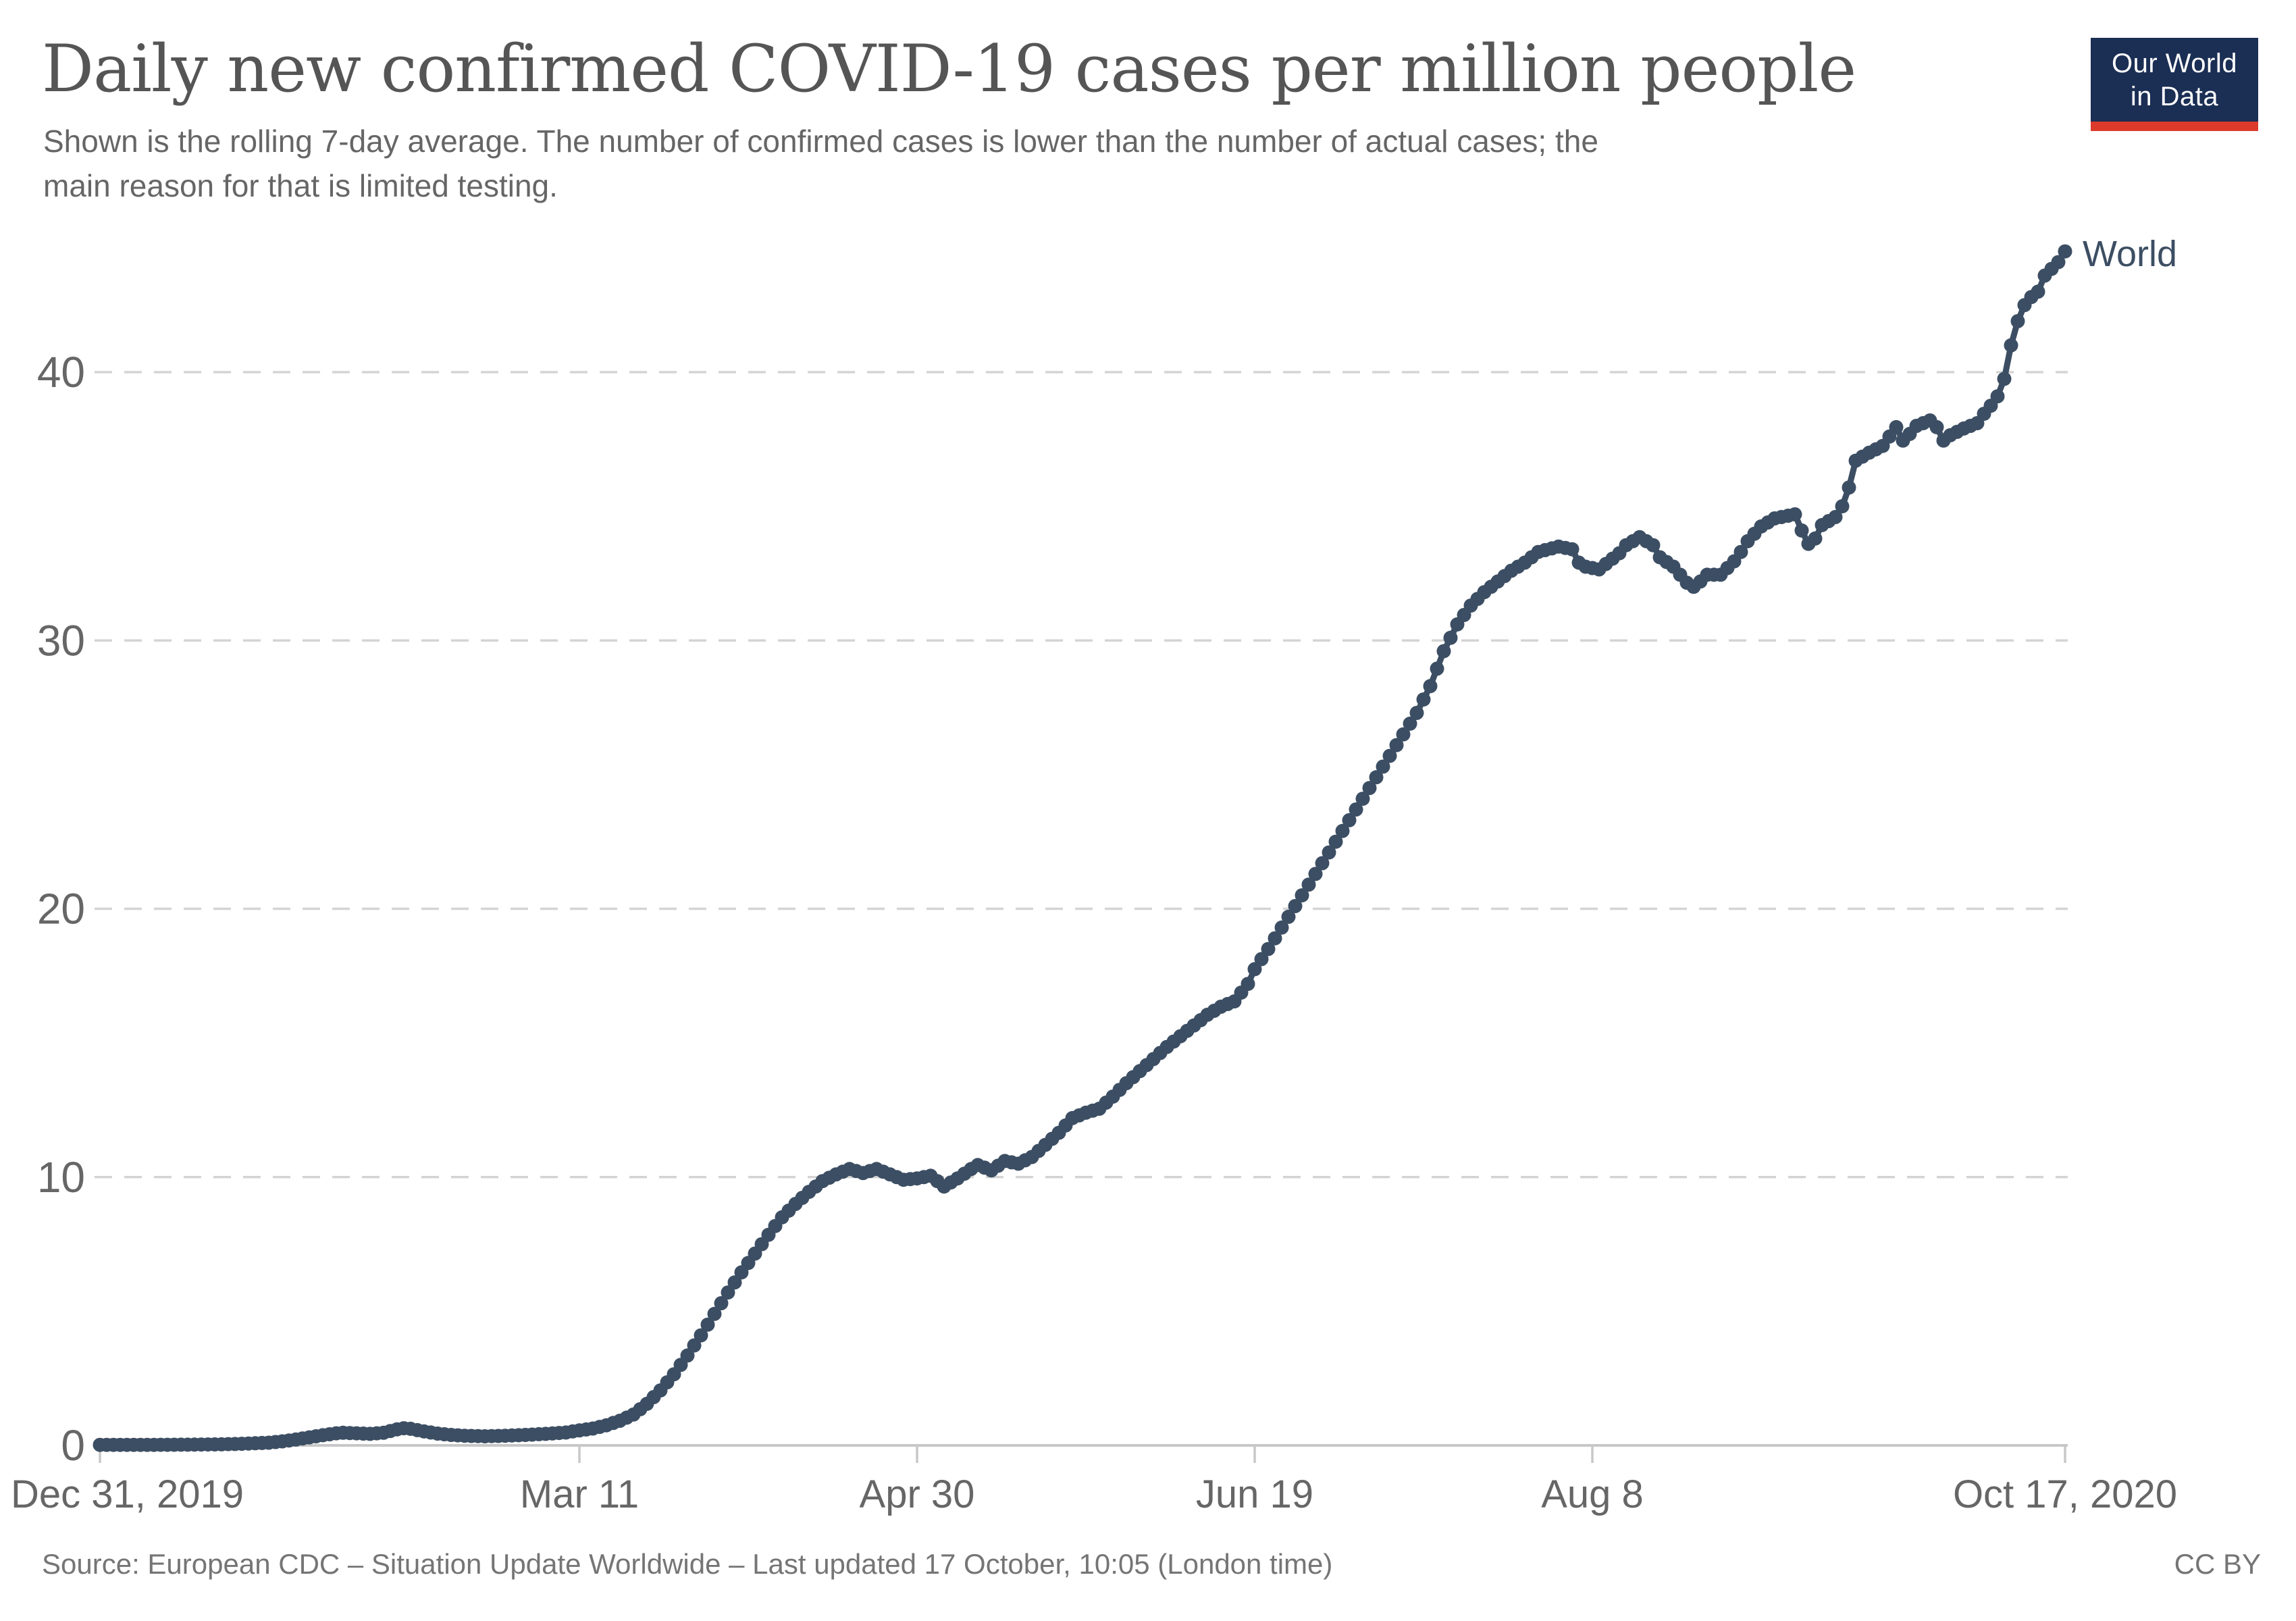 The image size is (2296, 1621). Describe the element at coordinates (2174, 63) in the screenshot. I see `owid-logo-line-1: Our World` at that location.